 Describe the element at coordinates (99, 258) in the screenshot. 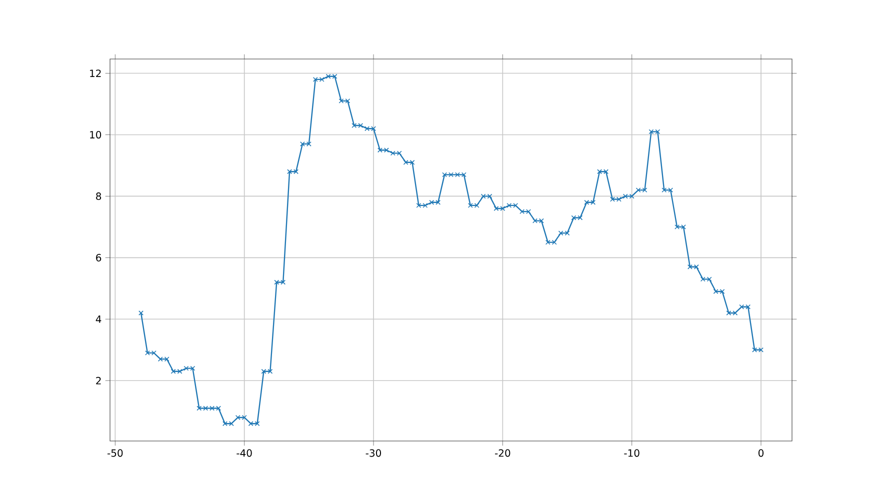

I see `y-tick-label: 6` at that location.